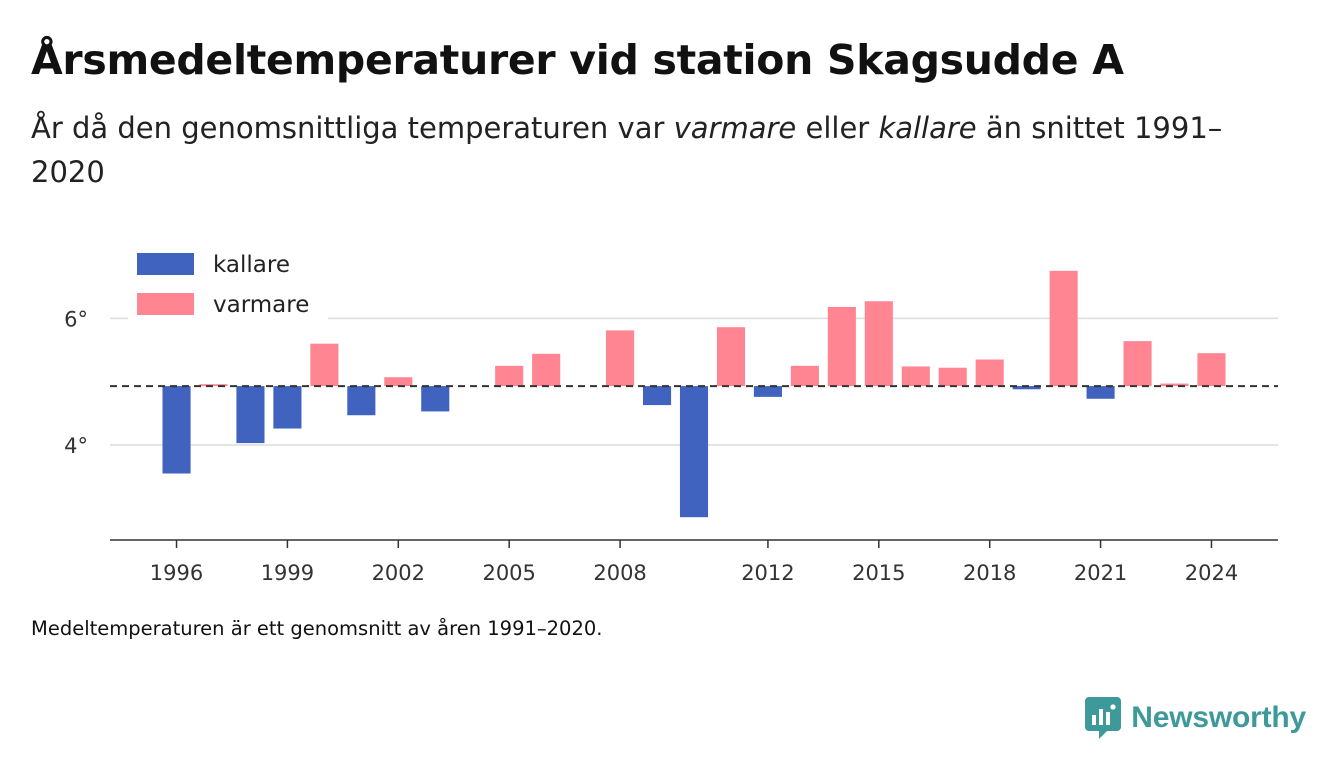 The image size is (1340, 771). Describe the element at coordinates (657, 396) in the screenshot. I see `bar-2009` at that location.